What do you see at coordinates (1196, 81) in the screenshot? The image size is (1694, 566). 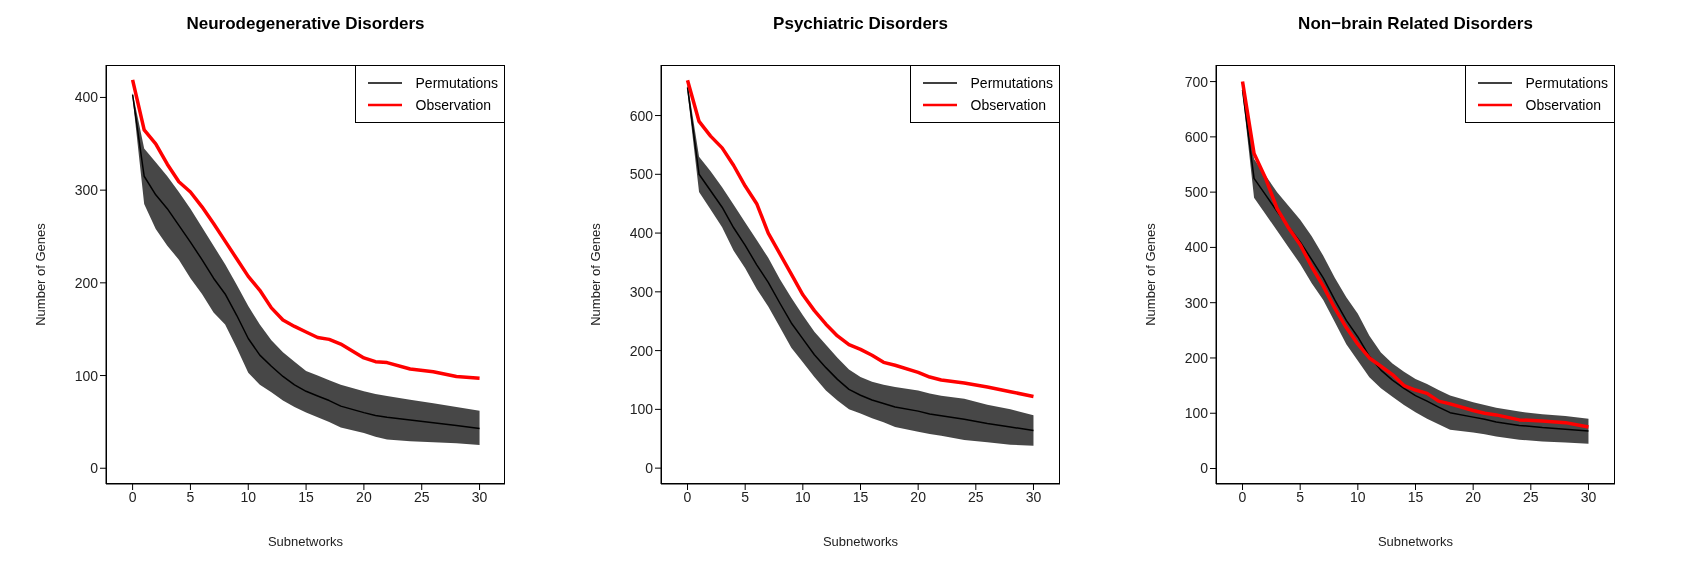 I see `y-tick-label: 700` at bounding box center [1196, 81].